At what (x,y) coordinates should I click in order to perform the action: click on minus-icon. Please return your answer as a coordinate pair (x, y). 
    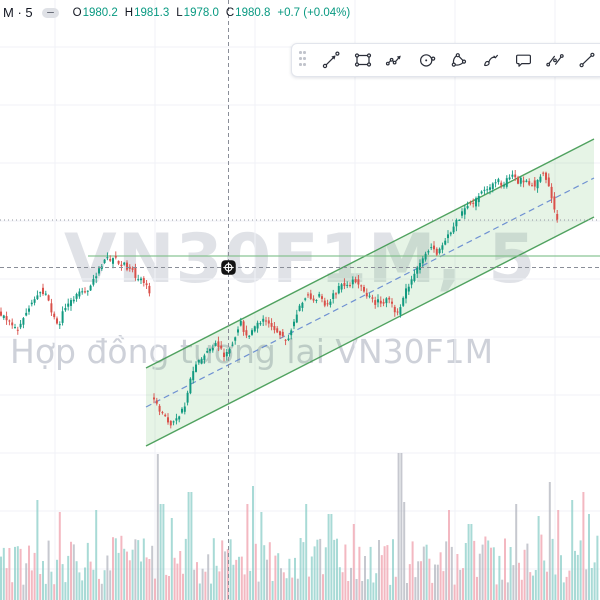
    Looking at the image, I should click on (50, 12).